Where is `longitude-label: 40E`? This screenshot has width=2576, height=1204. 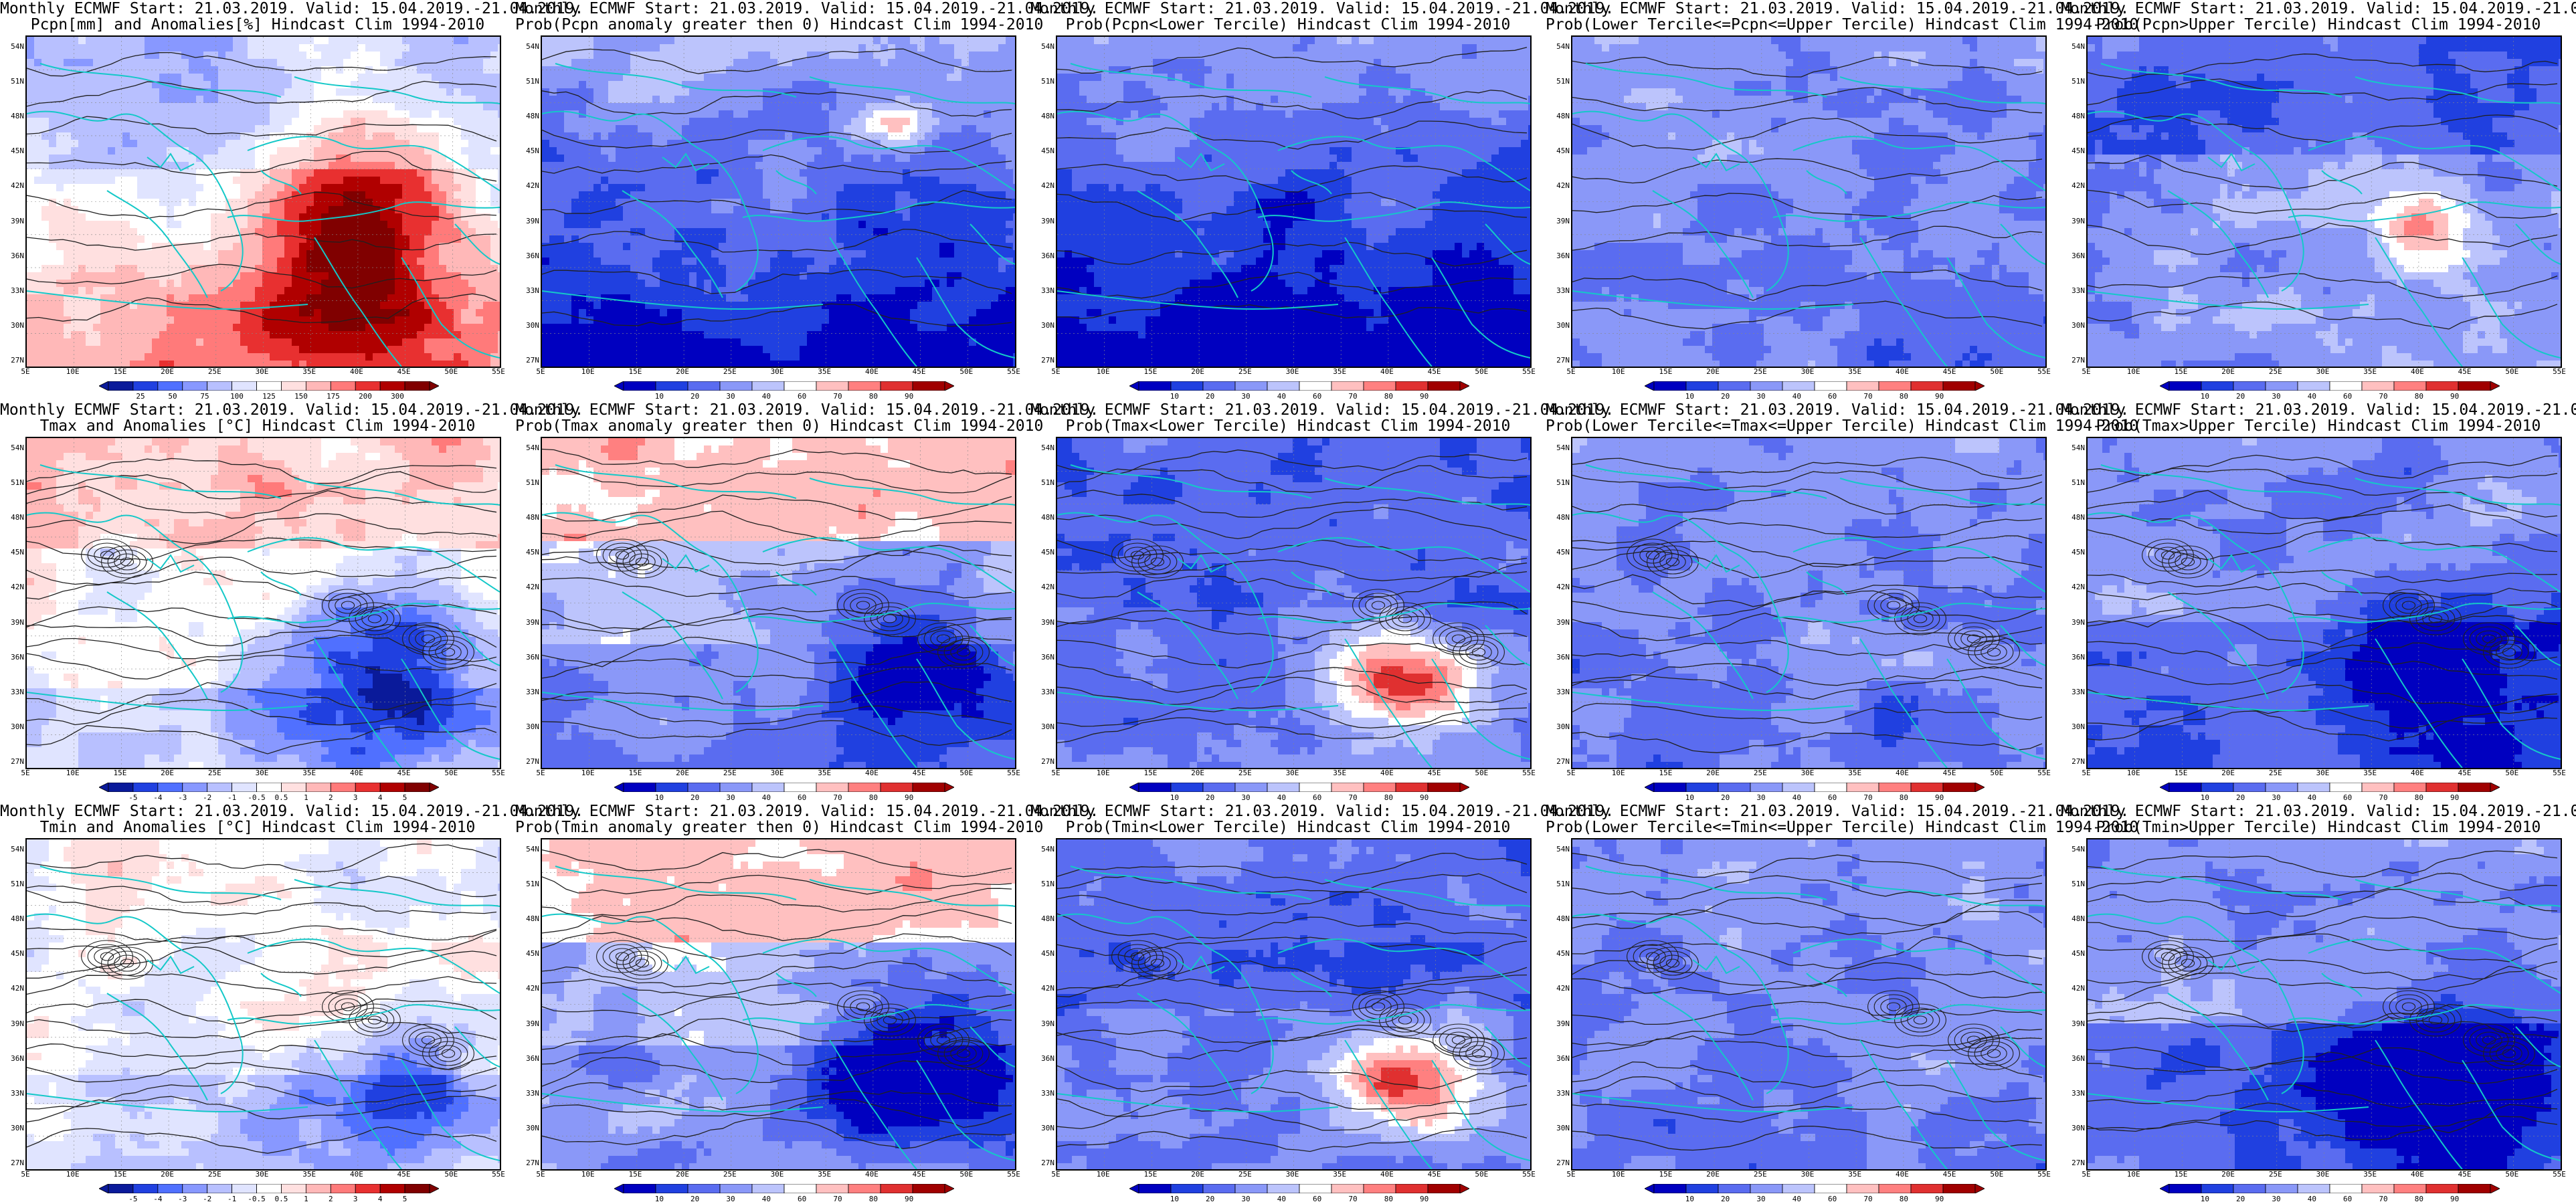
longitude-label: 40E is located at coordinates (356, 371).